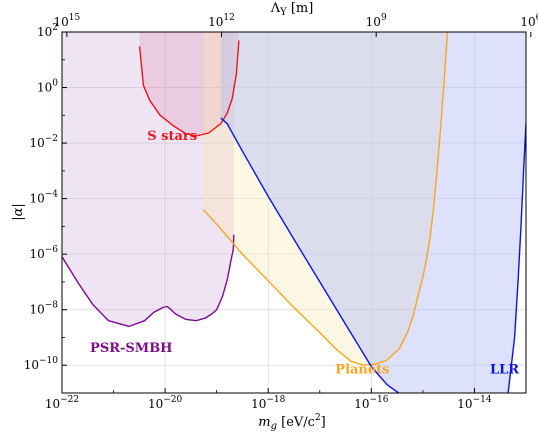 This screenshot has width=538, height=439. What do you see at coordinates (131, 348) in the screenshot?
I see `series-label-psr-smbh: PSR-SMBH` at bounding box center [131, 348].